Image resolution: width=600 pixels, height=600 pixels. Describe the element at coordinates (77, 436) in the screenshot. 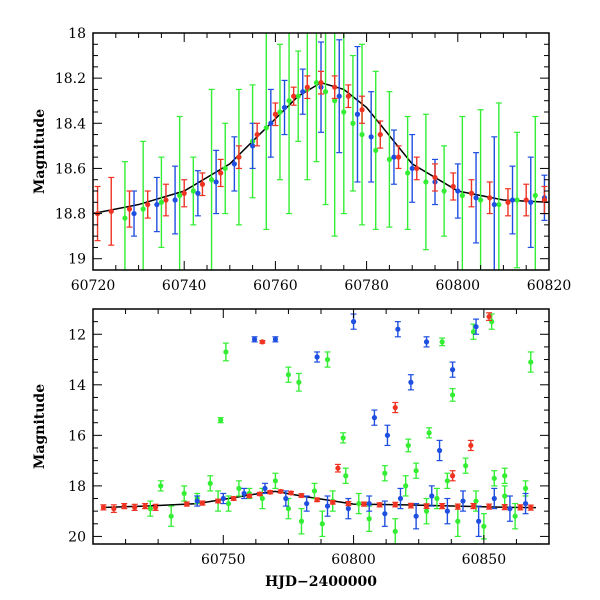

I see `y-tick-label: 16` at that location.